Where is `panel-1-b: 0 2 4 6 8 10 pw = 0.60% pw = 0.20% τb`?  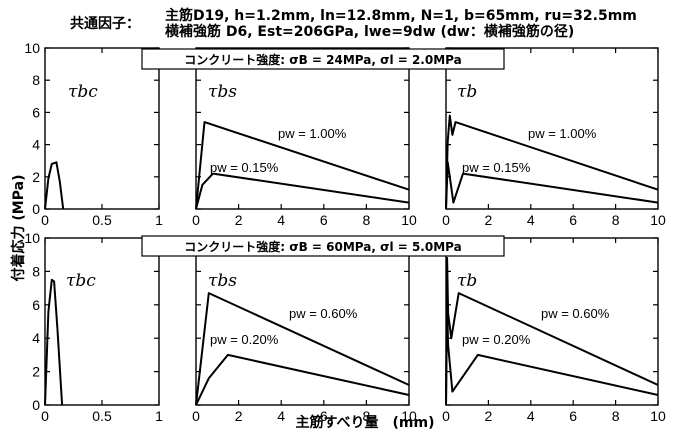
panel-1-b: 0 2 4 6 8 10 pw = 0.60% pw = 0.20% τb is located at coordinates (554, 330).